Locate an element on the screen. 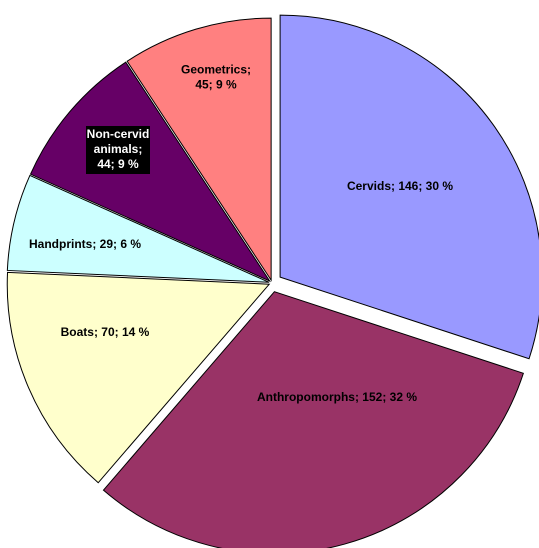 This screenshot has height=548, width=539. label-background is located at coordinates (118, 150).